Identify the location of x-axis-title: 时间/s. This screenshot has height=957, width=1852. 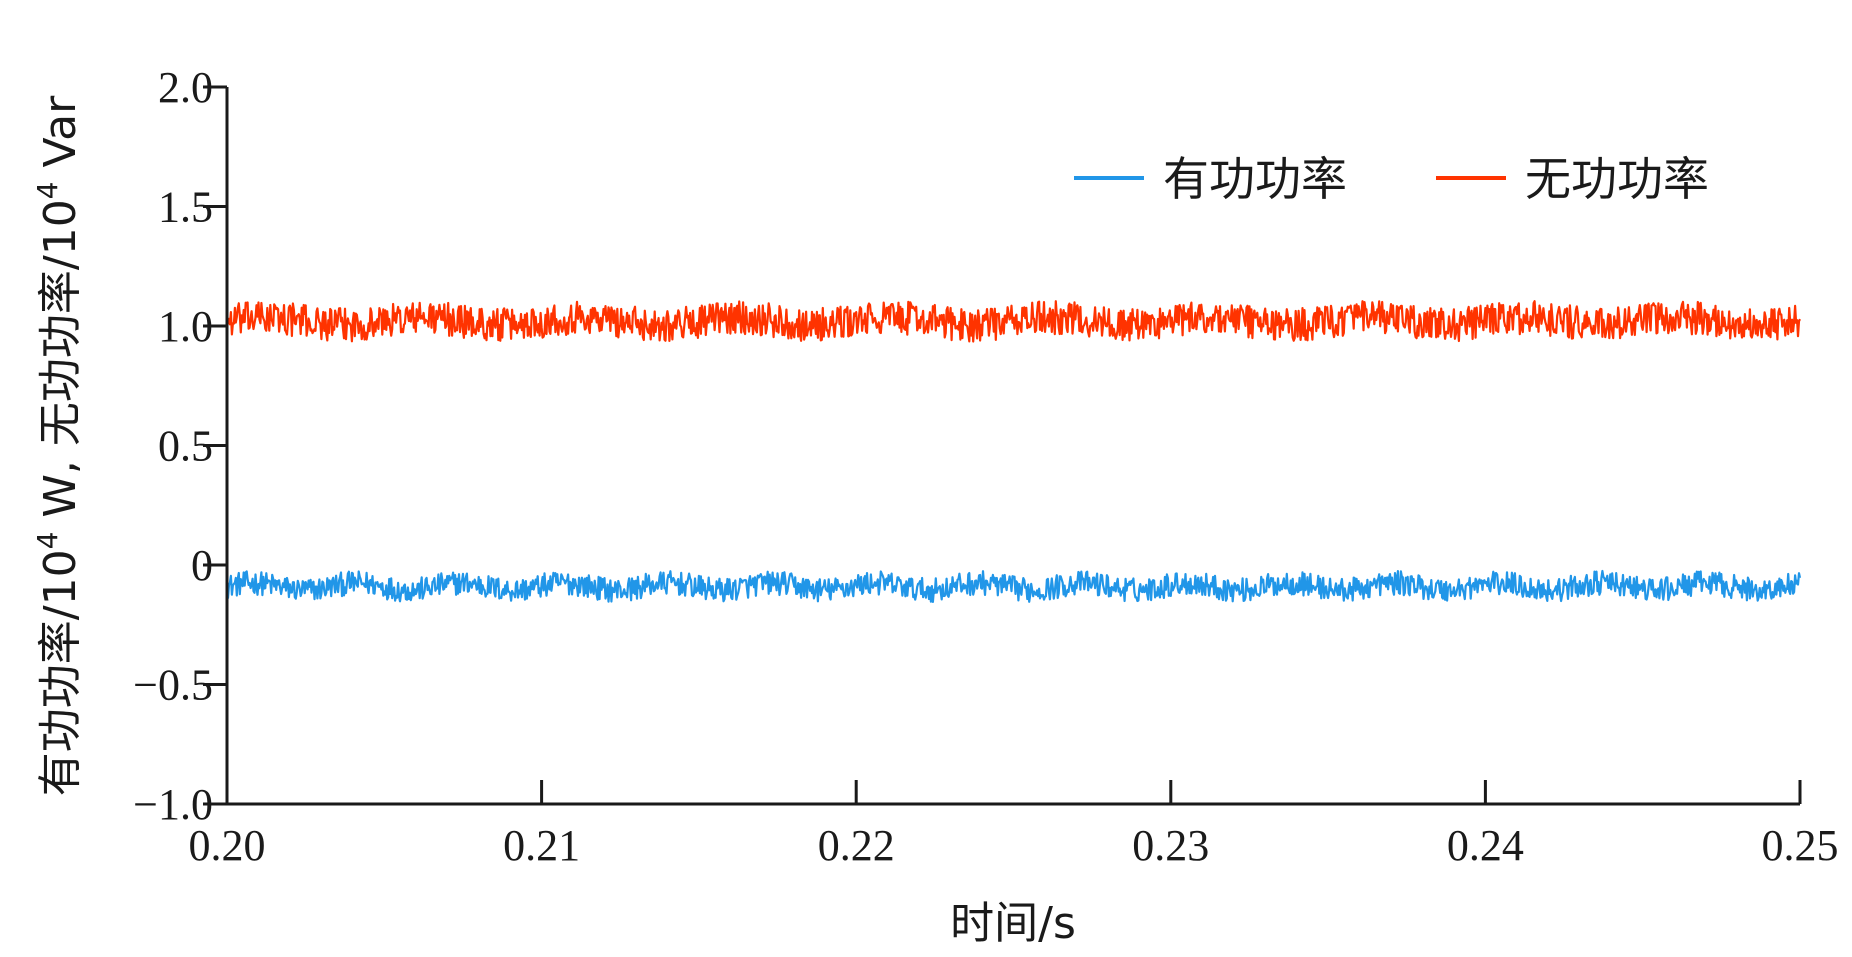
(1013, 923).